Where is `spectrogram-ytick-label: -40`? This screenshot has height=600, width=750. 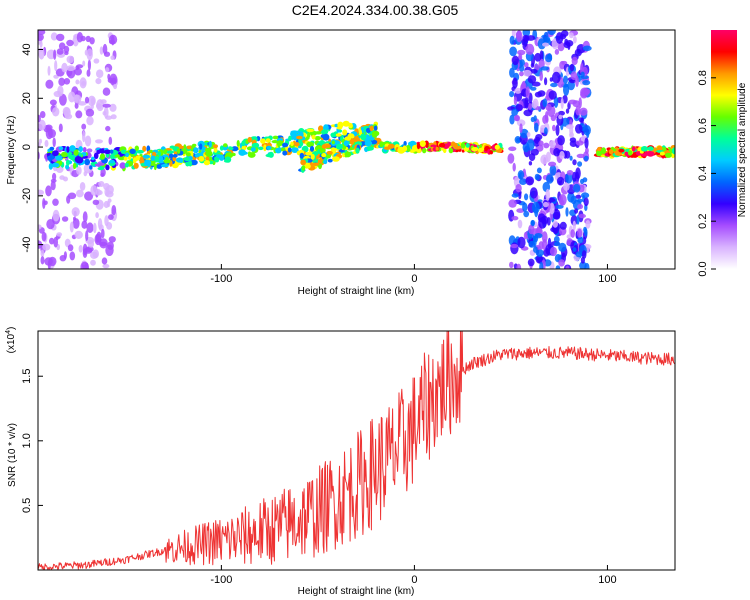 spectrogram-ytick-label: -40 is located at coordinates (27, 245).